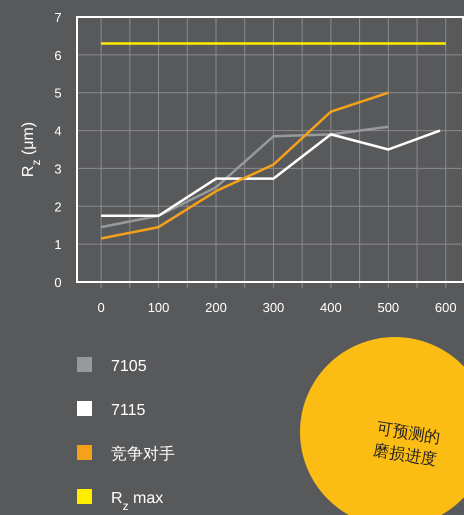 This screenshot has width=464, height=515. I want to click on y-tick-label: 6, so click(58, 55).